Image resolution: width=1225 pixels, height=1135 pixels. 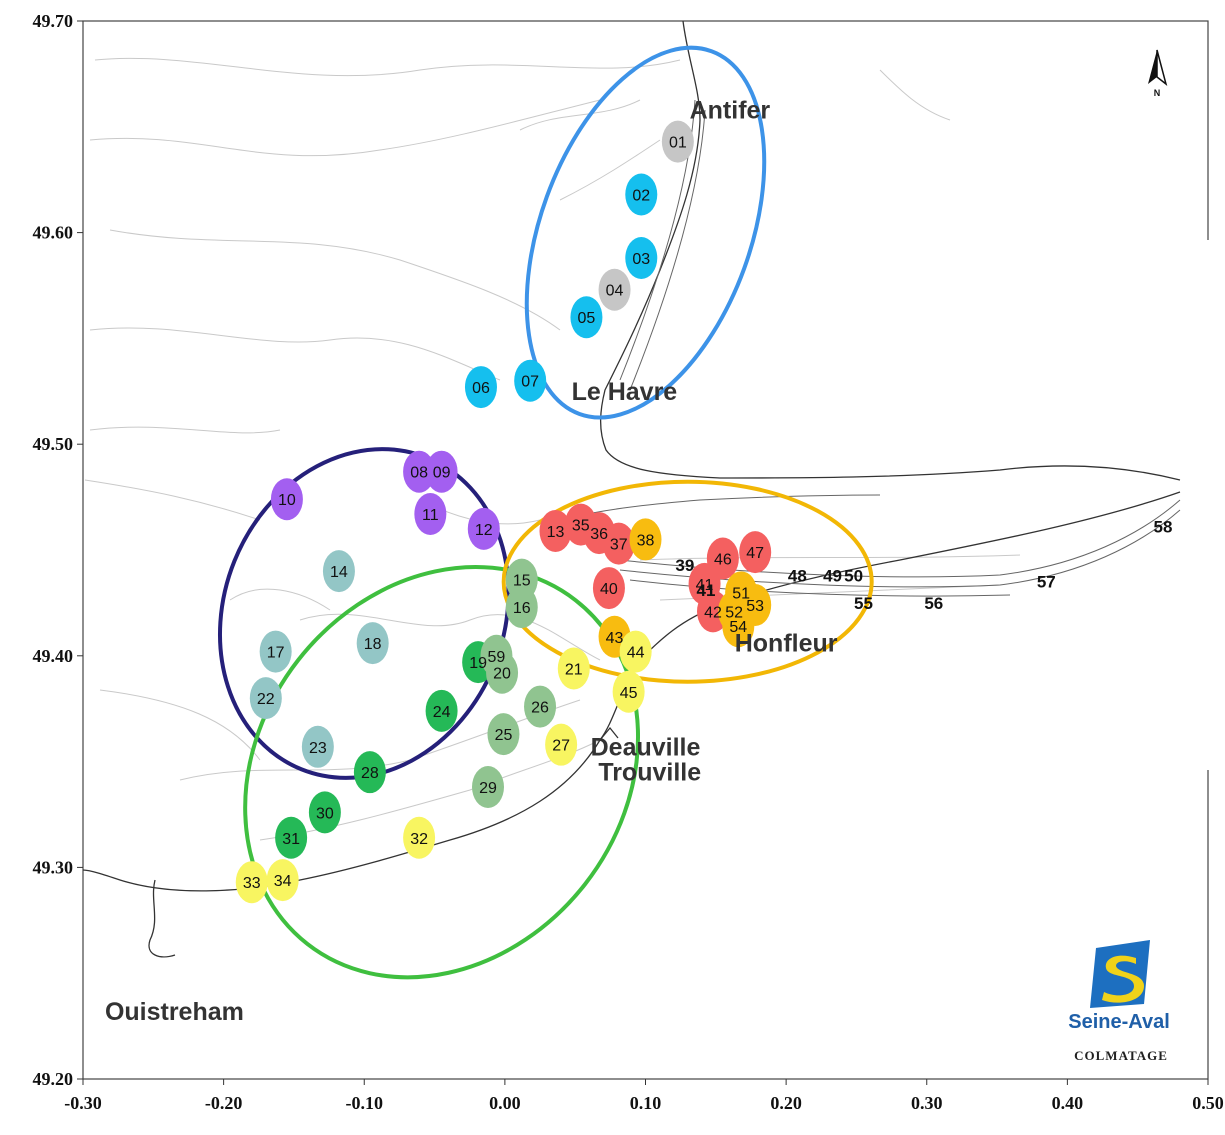 I want to click on station-number: 57, so click(x=1046, y=582).